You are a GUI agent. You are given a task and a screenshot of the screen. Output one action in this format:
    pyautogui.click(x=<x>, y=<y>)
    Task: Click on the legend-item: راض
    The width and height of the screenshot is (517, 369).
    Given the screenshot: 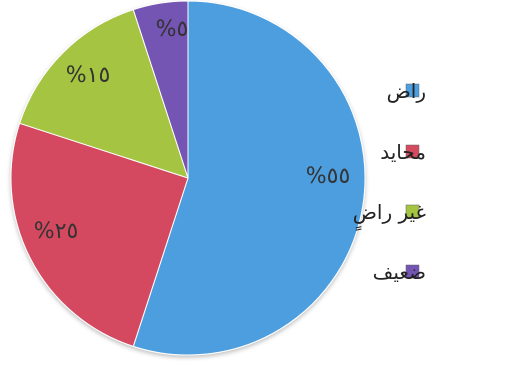 What is the action you would take?
    pyautogui.click(x=406, y=91)
    